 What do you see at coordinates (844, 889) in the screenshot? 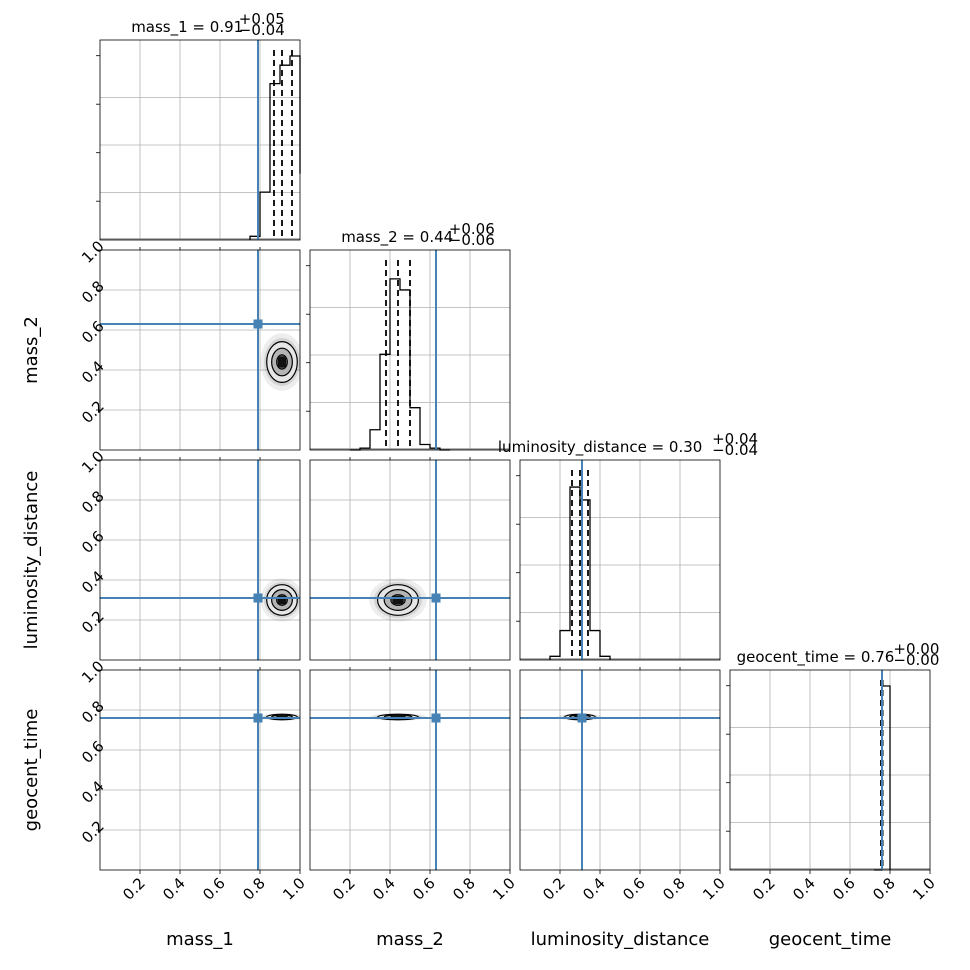
I see `x-tick-label-geocent_time: 0.6` at bounding box center [844, 889].